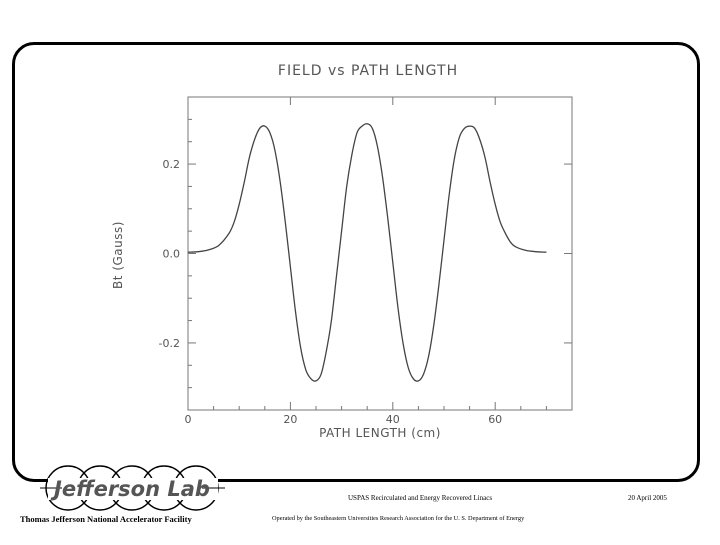 The image size is (720, 545). What do you see at coordinates (380, 433) in the screenshot?
I see `x-axis-label: PATH LENGTH (cm)` at bounding box center [380, 433].